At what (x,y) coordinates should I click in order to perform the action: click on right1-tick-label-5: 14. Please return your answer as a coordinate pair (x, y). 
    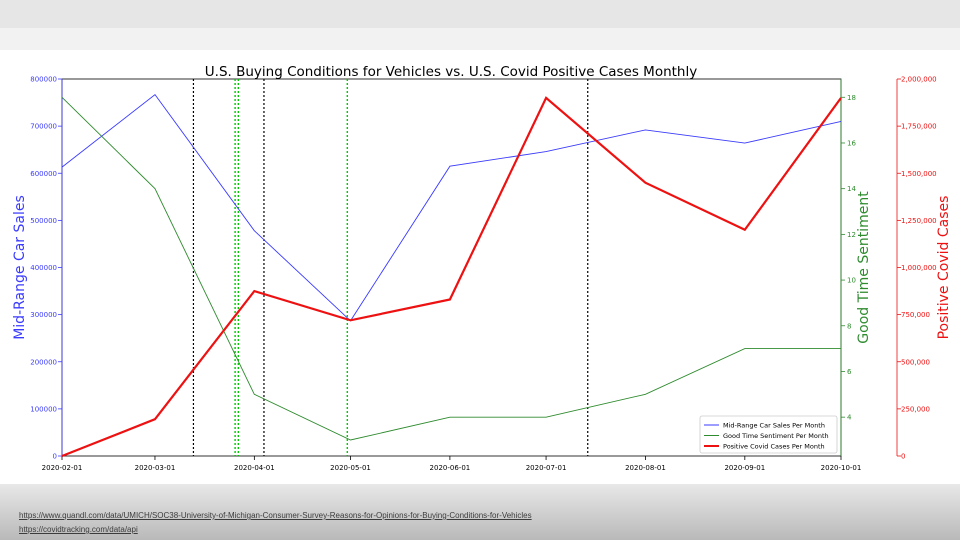
    Looking at the image, I should click on (851, 189).